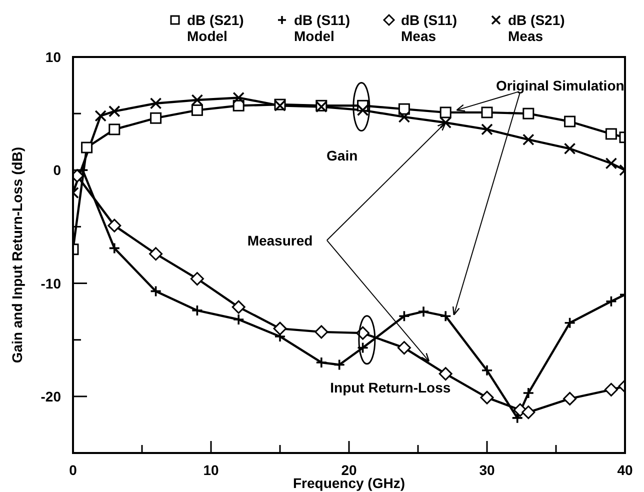 This screenshot has width=644, height=492. What do you see at coordinates (73, 470) in the screenshot?
I see `x-tick-label: 0` at bounding box center [73, 470].